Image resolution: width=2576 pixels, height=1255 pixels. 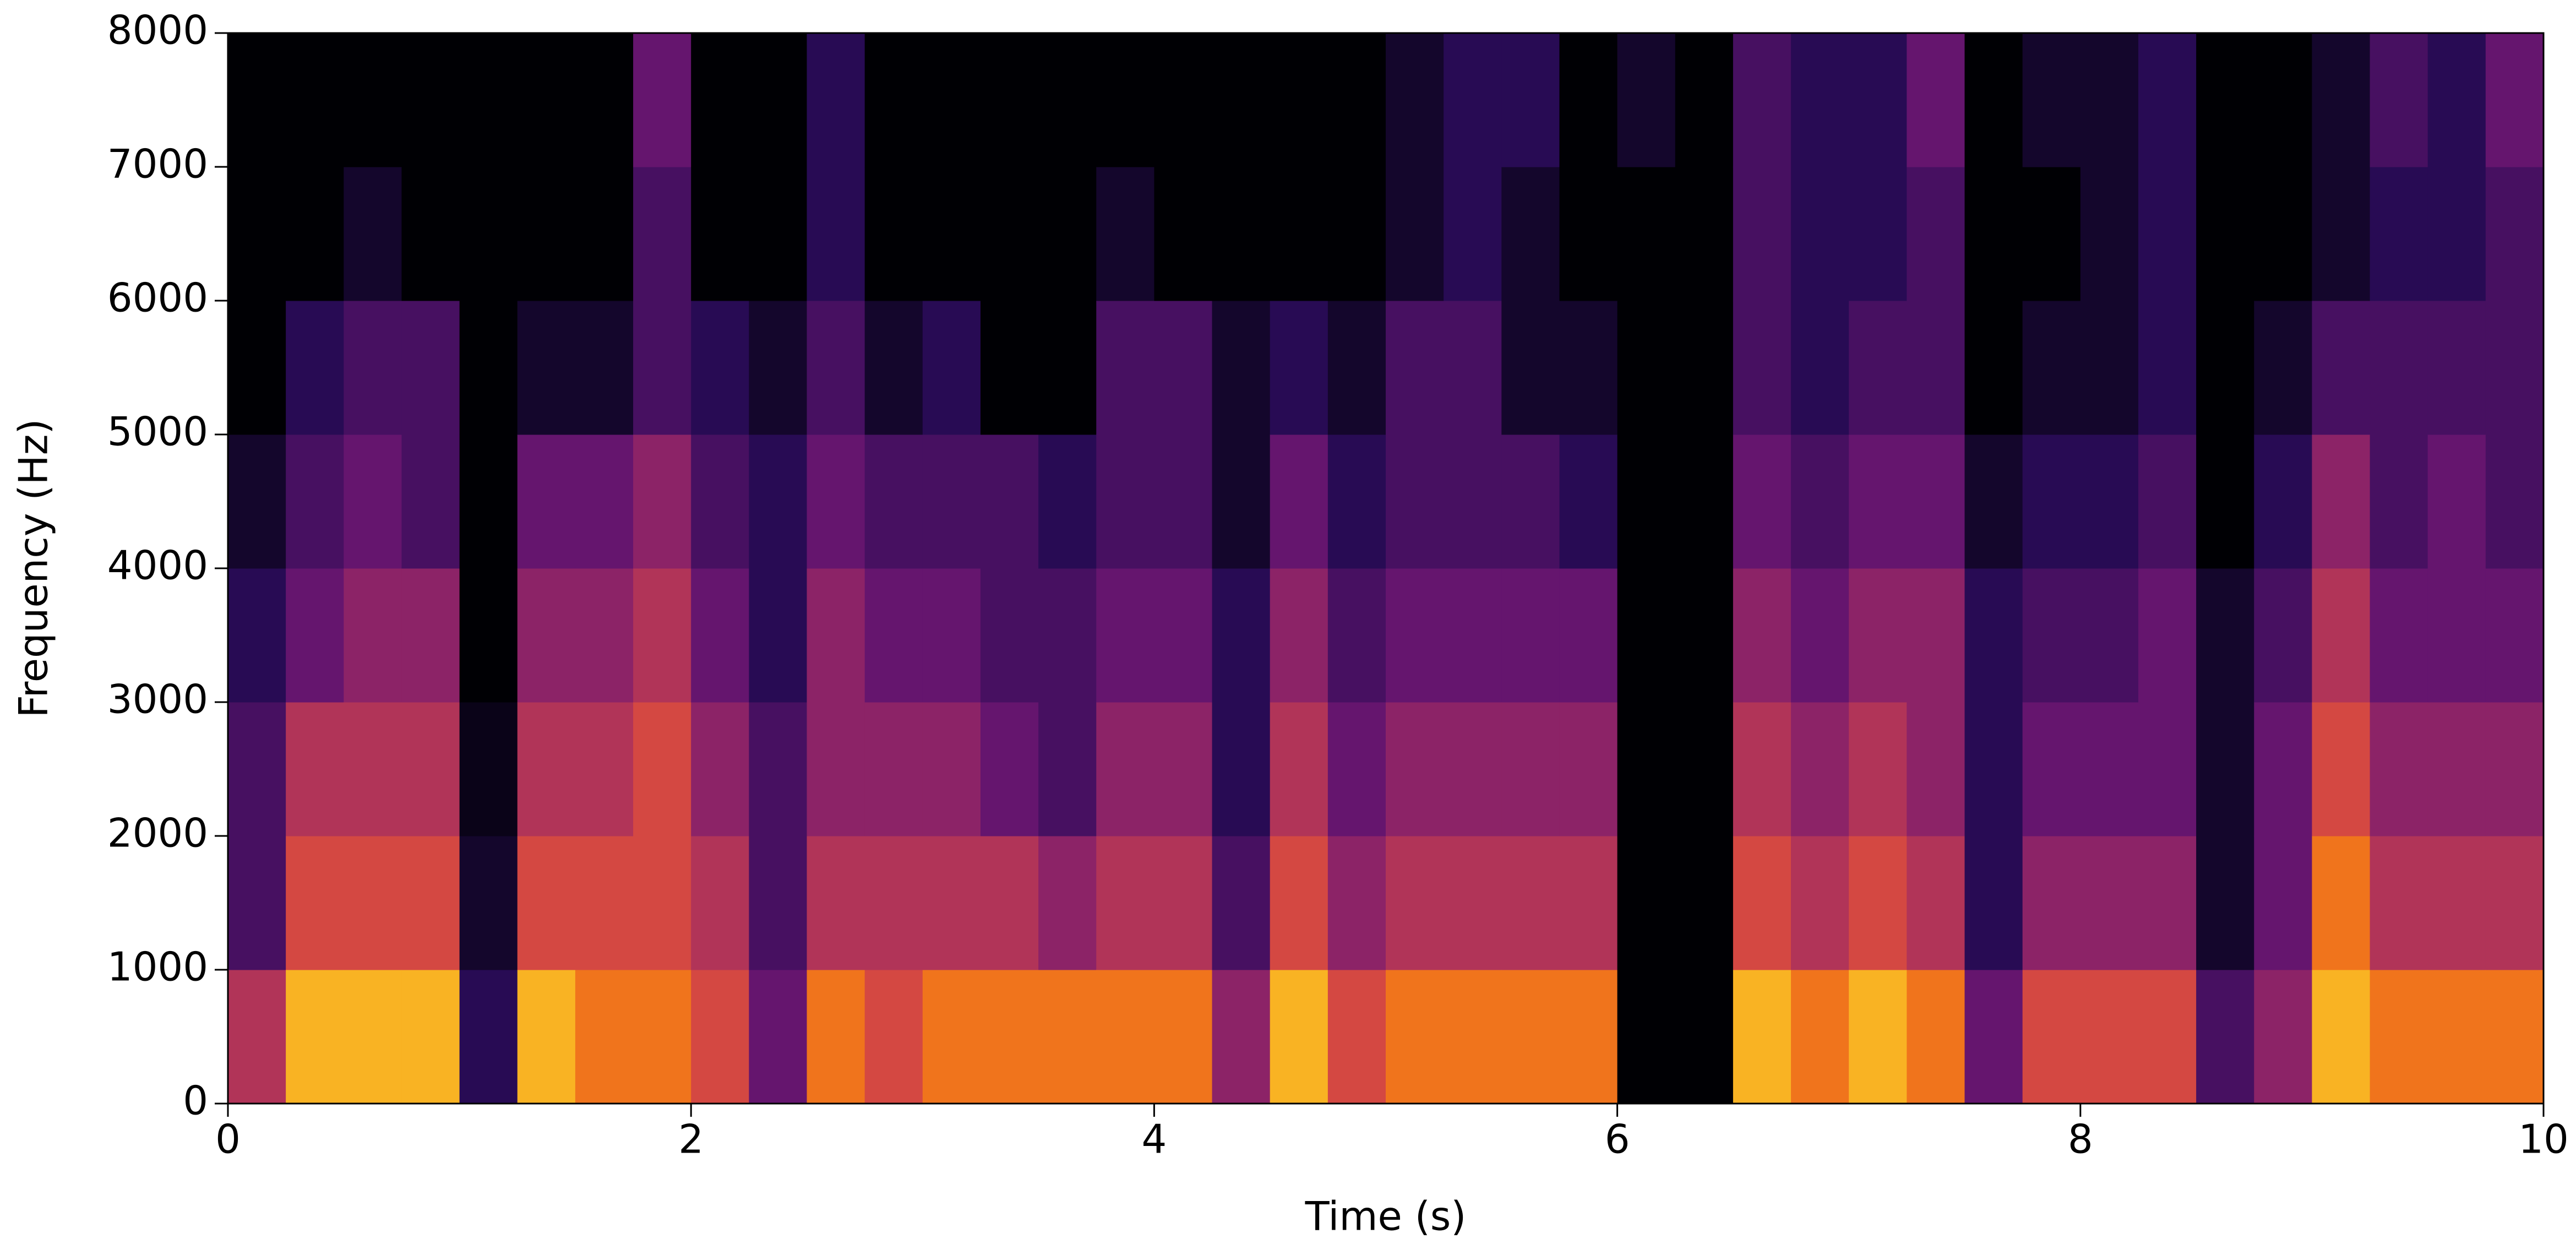 What do you see at coordinates (157, 298) in the screenshot?
I see `y-tick-label: 6000` at bounding box center [157, 298].